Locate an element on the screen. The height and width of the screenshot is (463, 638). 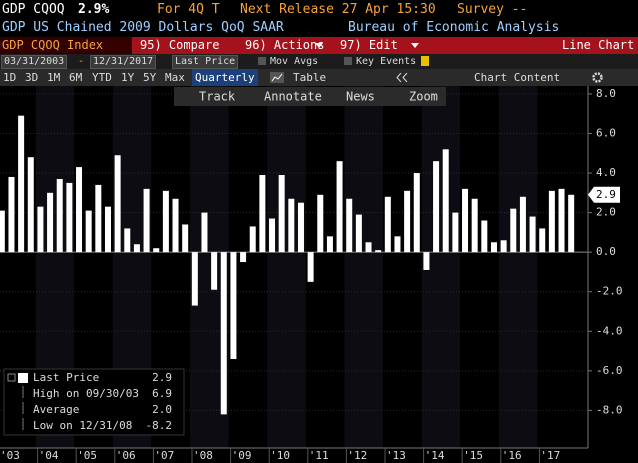
survey: Survey -- is located at coordinates (492, 9).